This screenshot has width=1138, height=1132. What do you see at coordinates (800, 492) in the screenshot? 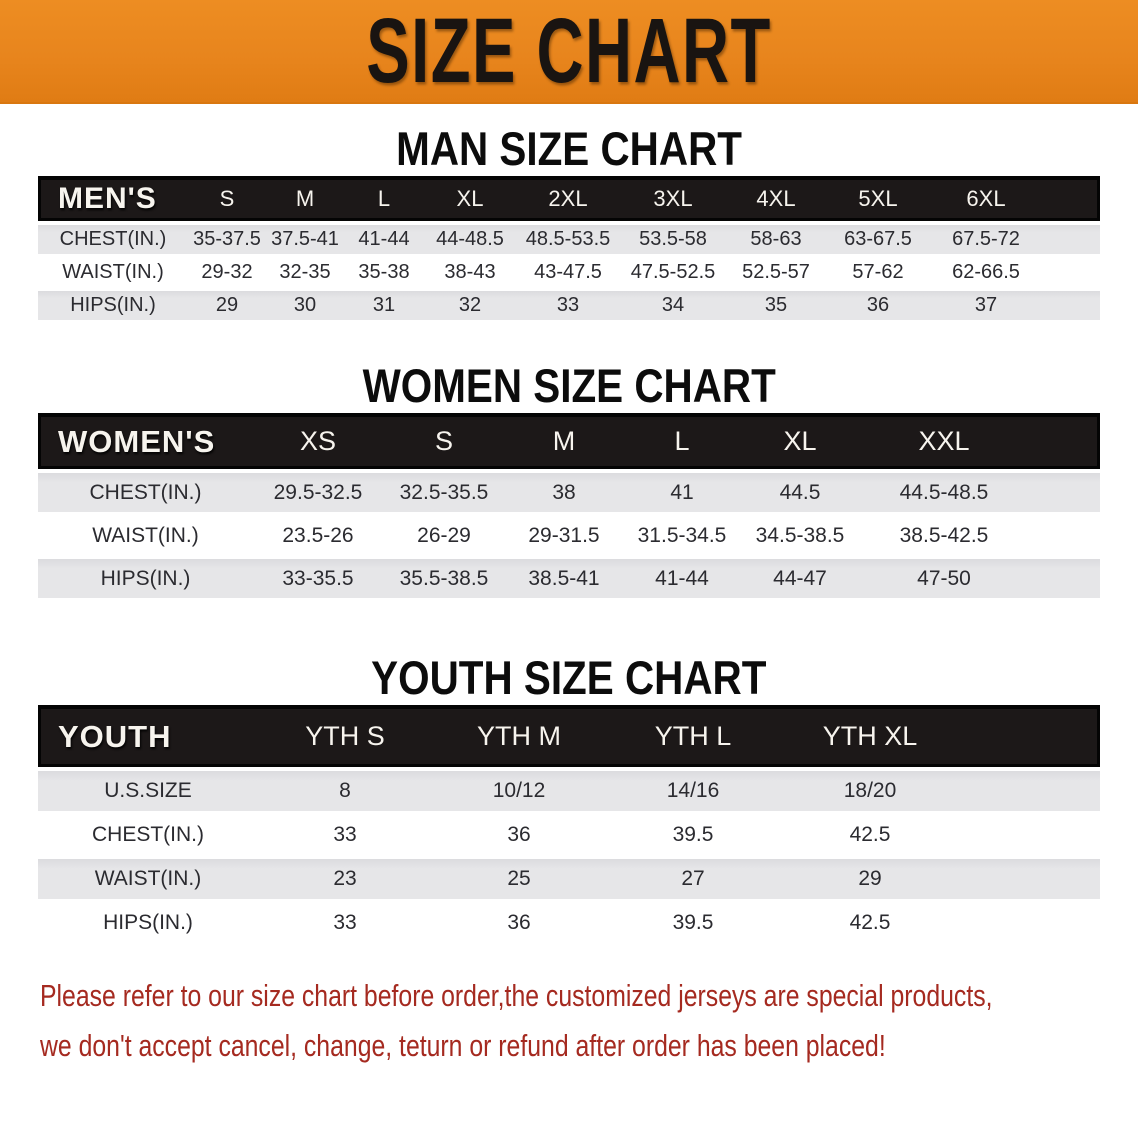
I see `size-value: 44.5` at bounding box center [800, 492].